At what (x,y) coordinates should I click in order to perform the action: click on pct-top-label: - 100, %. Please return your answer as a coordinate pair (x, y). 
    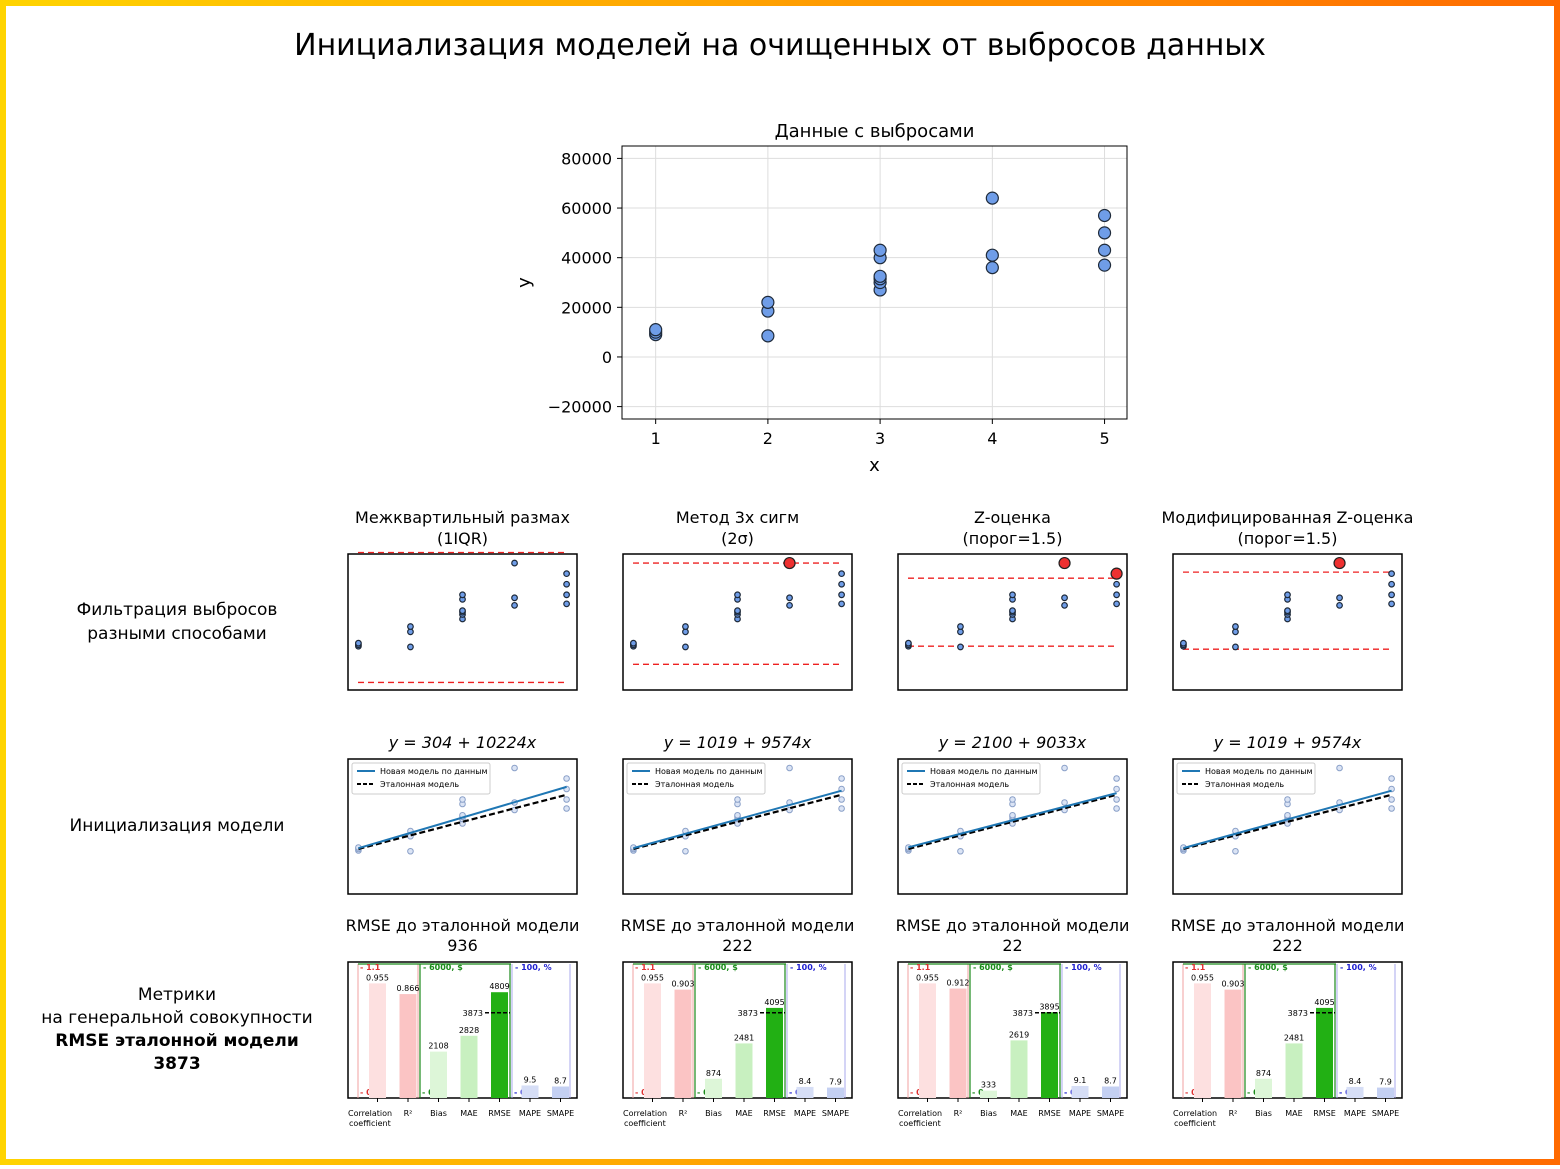
    Looking at the image, I should click on (1358, 967).